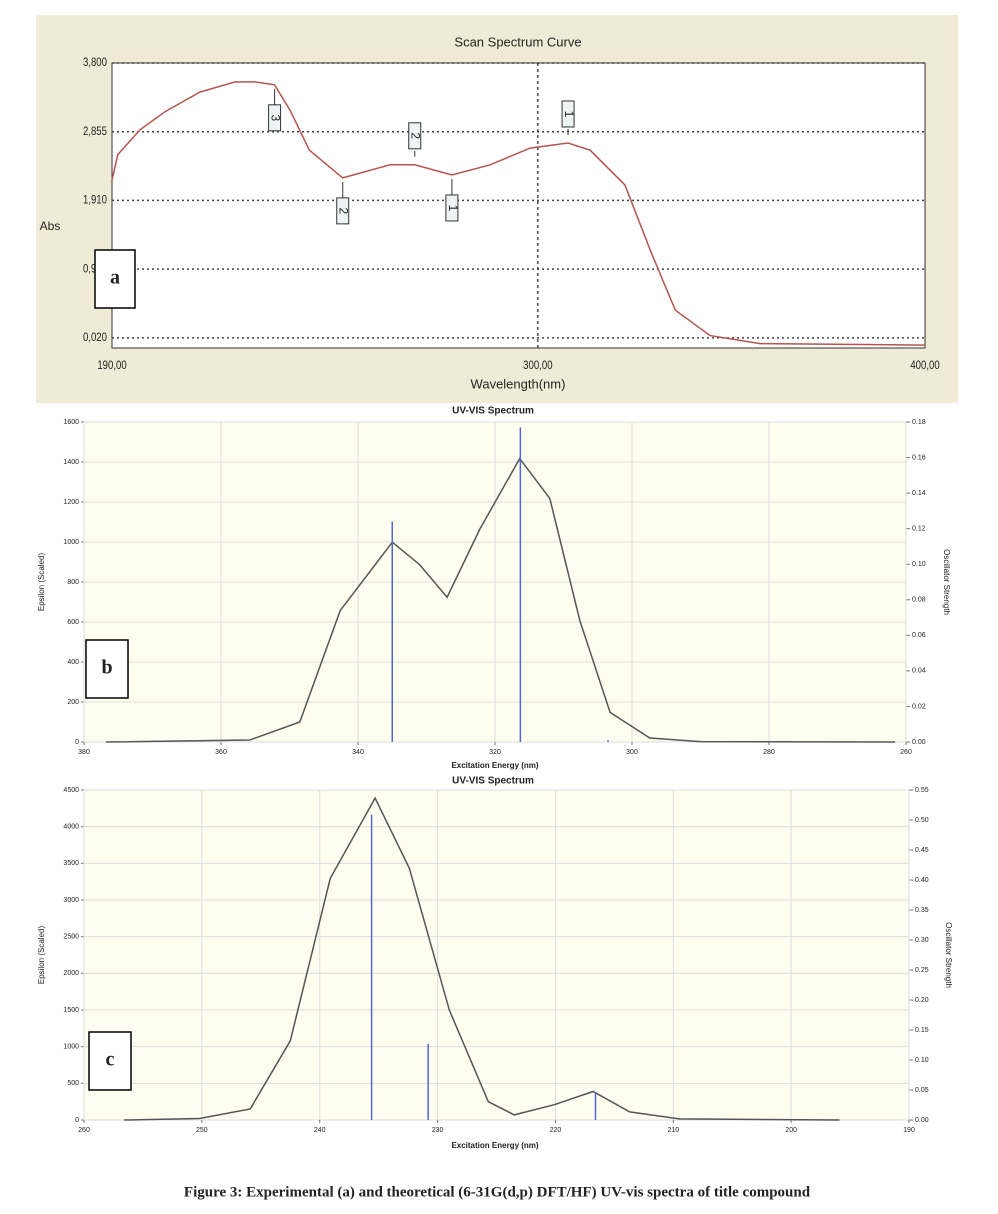 The height and width of the screenshot is (1214, 998). I want to click on x-tick-label: 230, so click(438, 1130).